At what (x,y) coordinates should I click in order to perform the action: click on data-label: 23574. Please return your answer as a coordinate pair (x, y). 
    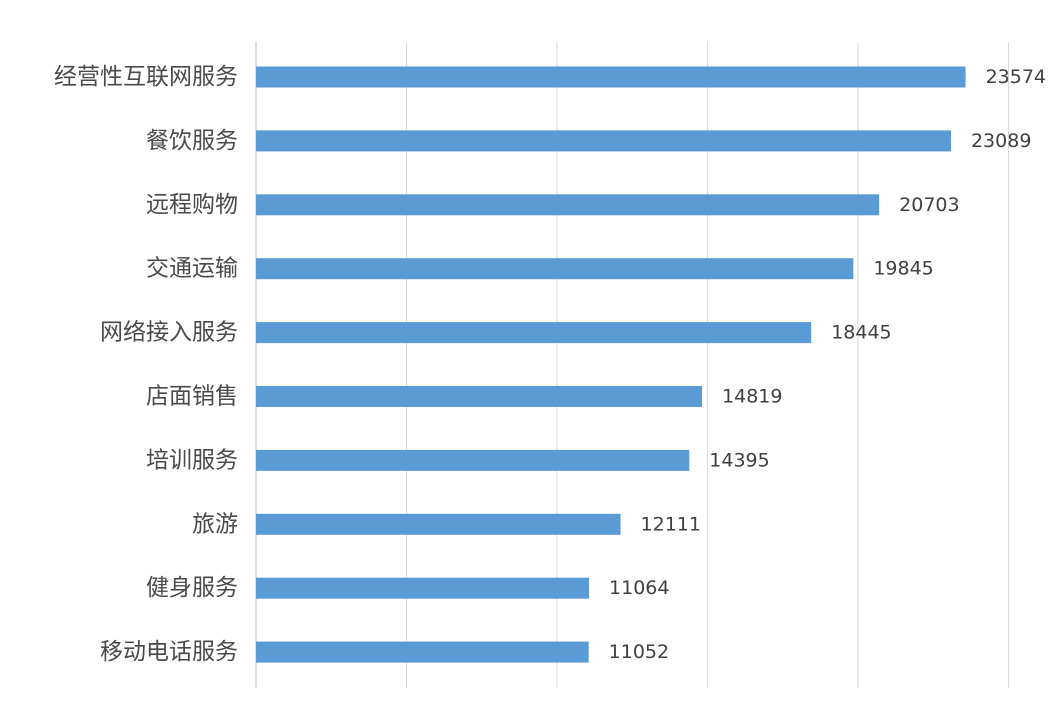
    Looking at the image, I should click on (1016, 77).